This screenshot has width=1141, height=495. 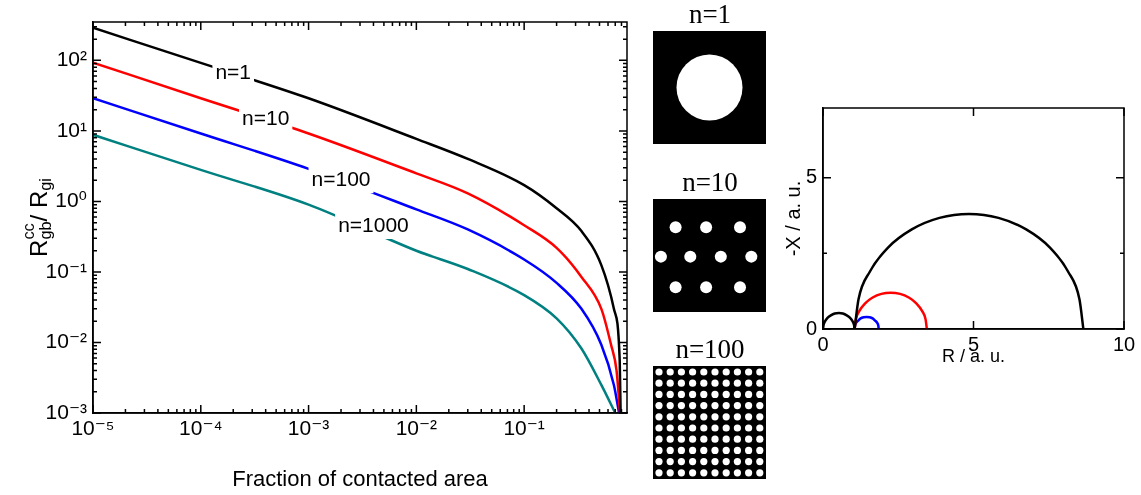 What do you see at coordinates (66, 270) in the screenshot?
I see `y-tick-label: 10⁻¹` at bounding box center [66, 270].